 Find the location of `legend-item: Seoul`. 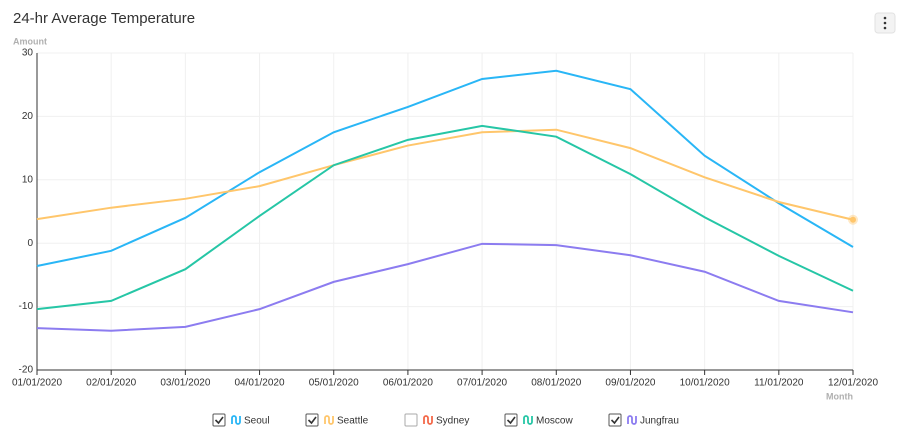

legend-item: Seoul is located at coordinates (241, 420).